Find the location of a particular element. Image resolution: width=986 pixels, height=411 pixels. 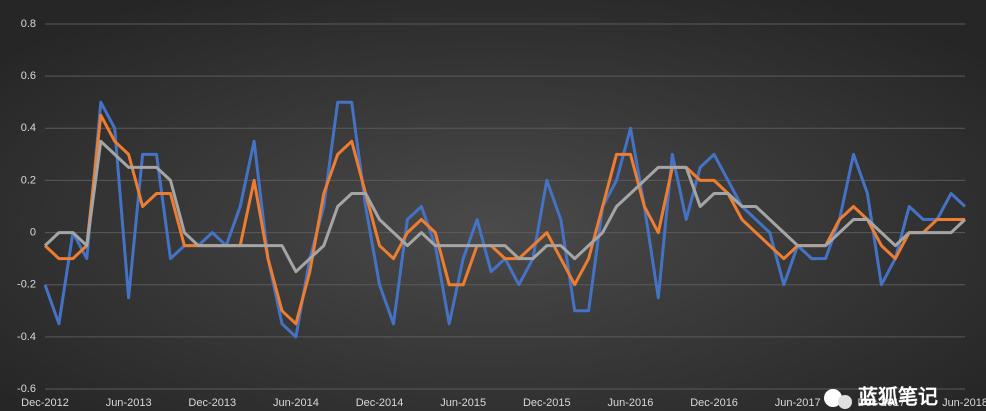

x-tick-label: Jun-2016 is located at coordinates (631, 403).